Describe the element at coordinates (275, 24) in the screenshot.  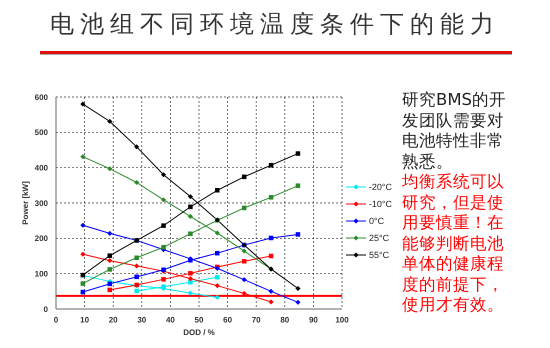
I see `chart-title: 电池组不同环境温度条件下的能力` at that location.